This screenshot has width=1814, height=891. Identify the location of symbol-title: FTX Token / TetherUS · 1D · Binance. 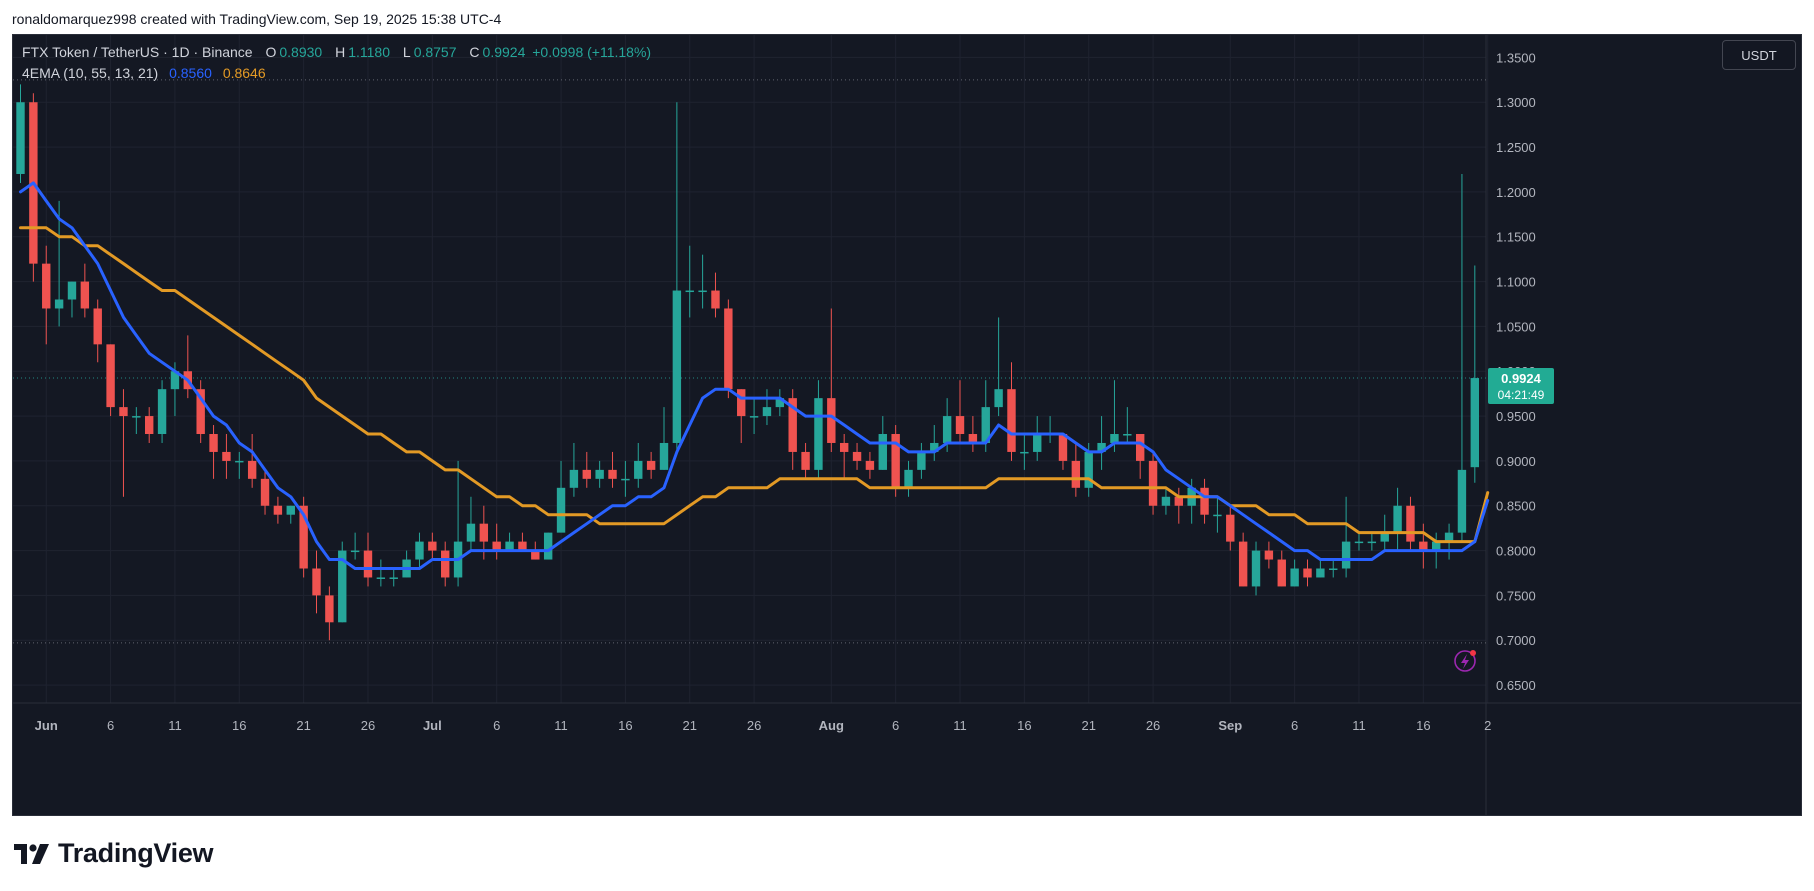
(137, 52).